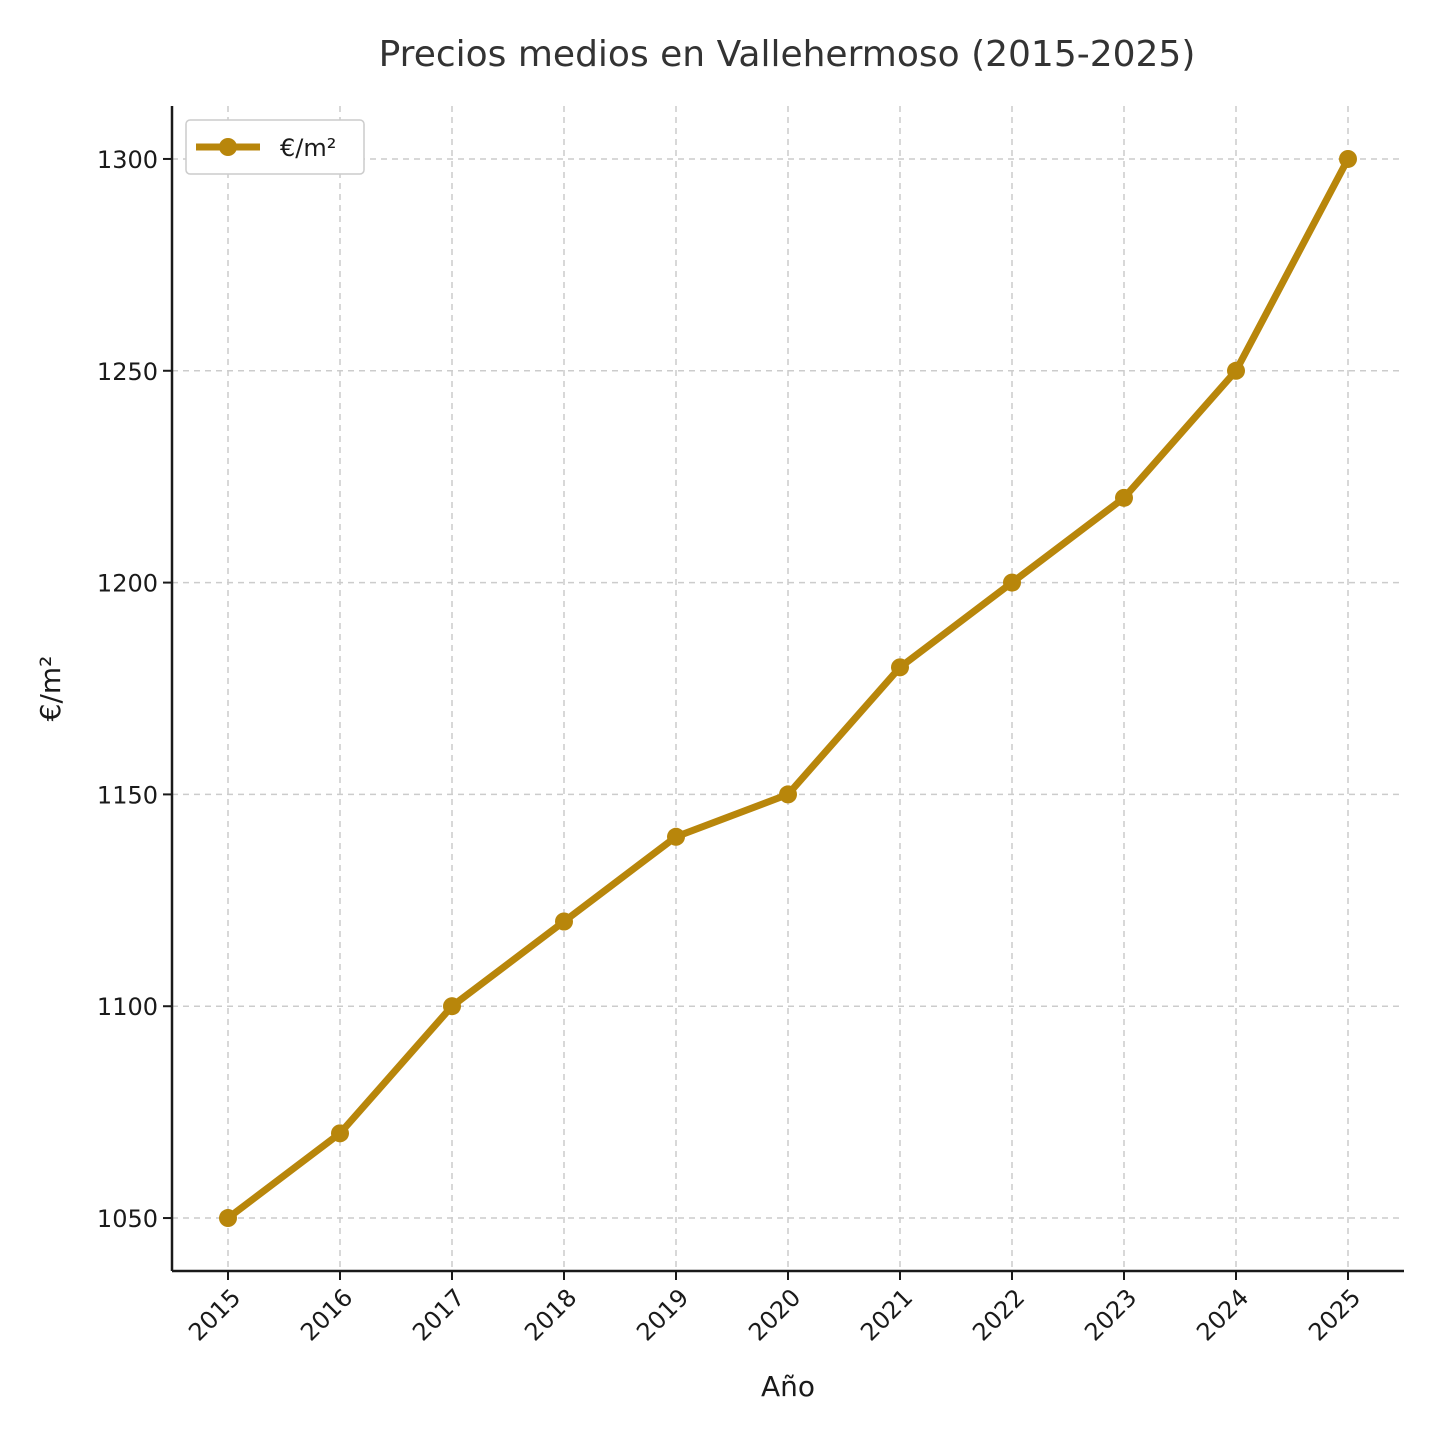 The image size is (1440, 1440). What do you see at coordinates (1222, 1314) in the screenshot?
I see `x-tick-label: 2024` at bounding box center [1222, 1314].